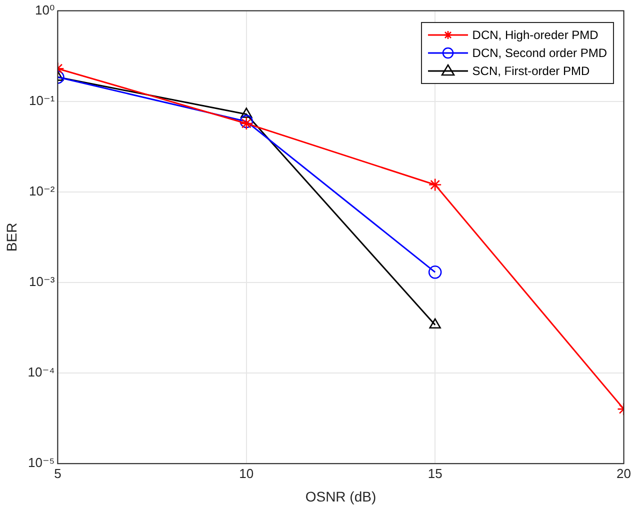  I want to click on y-tick-label: 10⁰, so click(45, 10).